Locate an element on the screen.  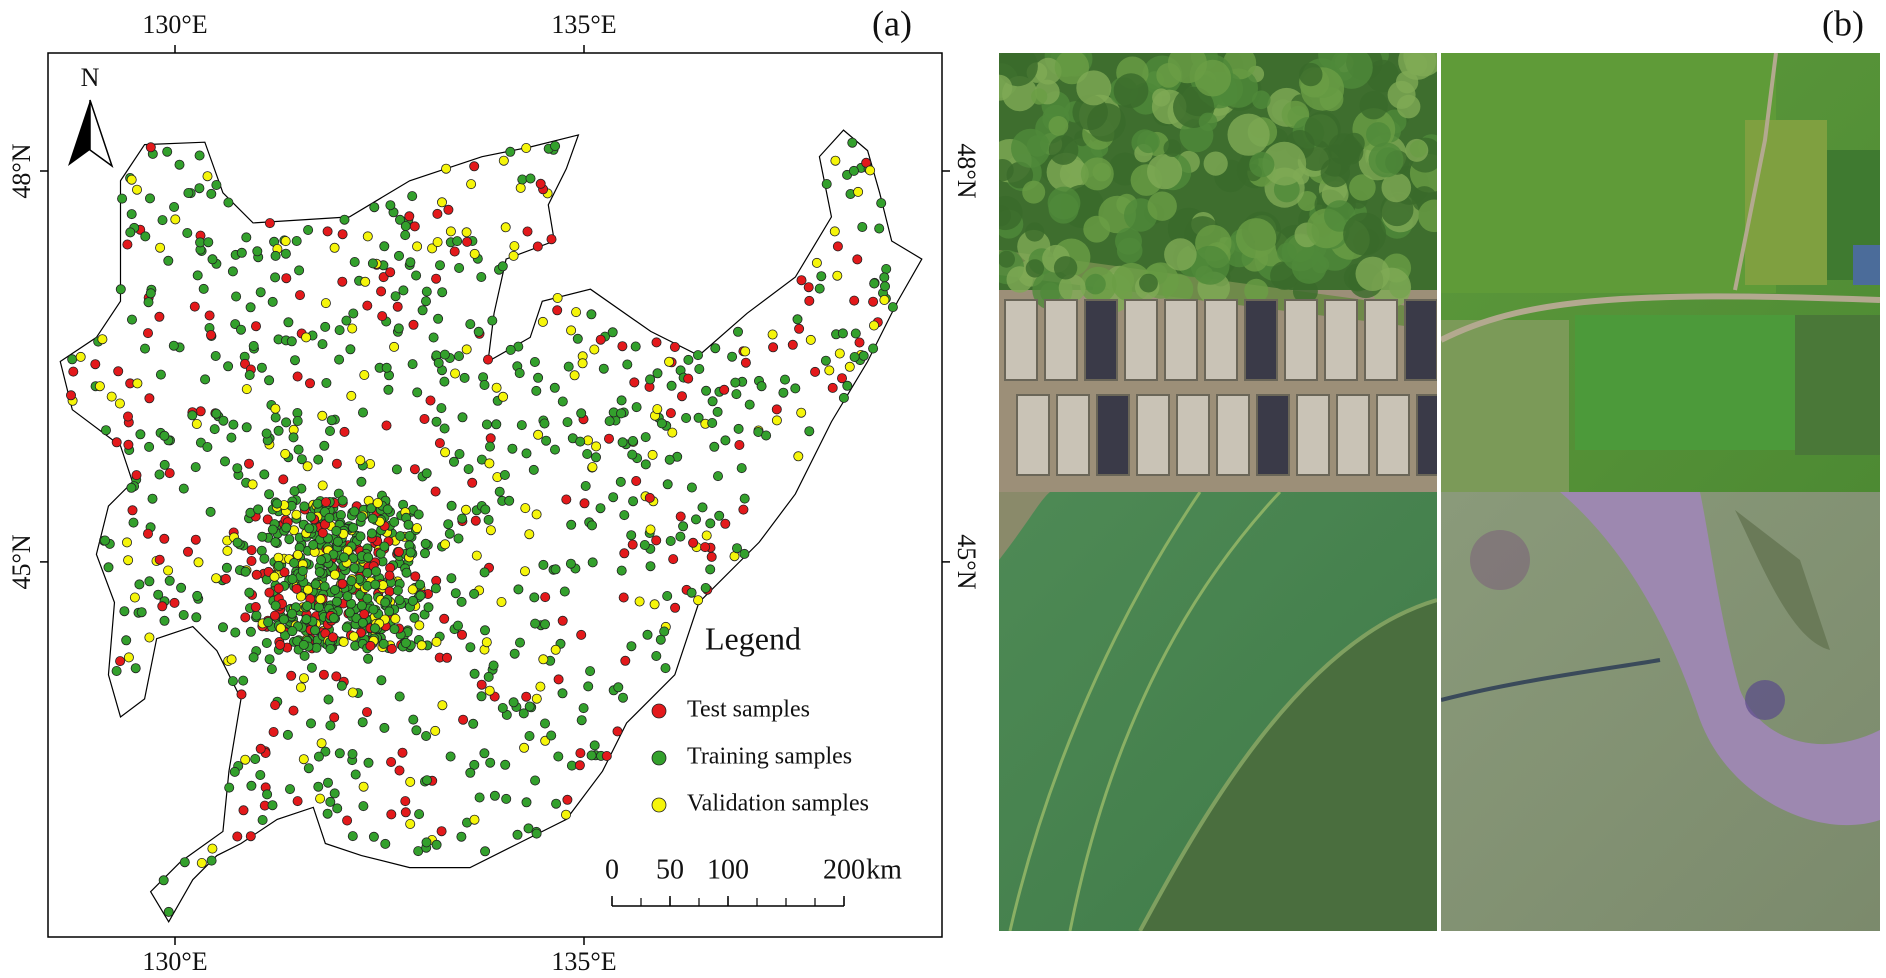
greenhouse is located at coordinates (1033, 435).